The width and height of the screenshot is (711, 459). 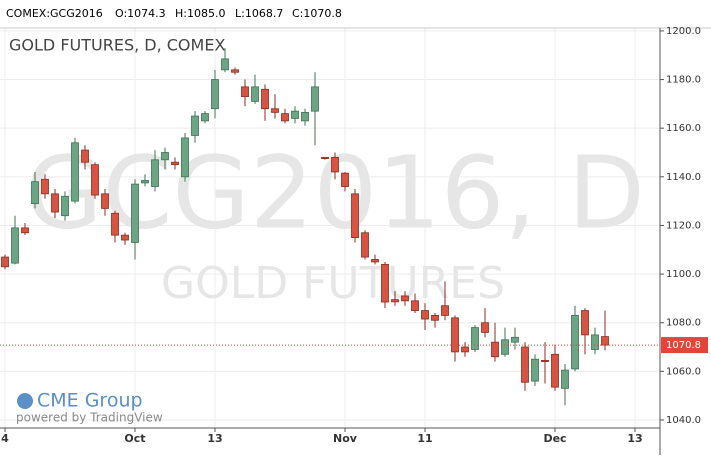 I want to click on symbol: COMEX:GCG2016, so click(x=54, y=13).